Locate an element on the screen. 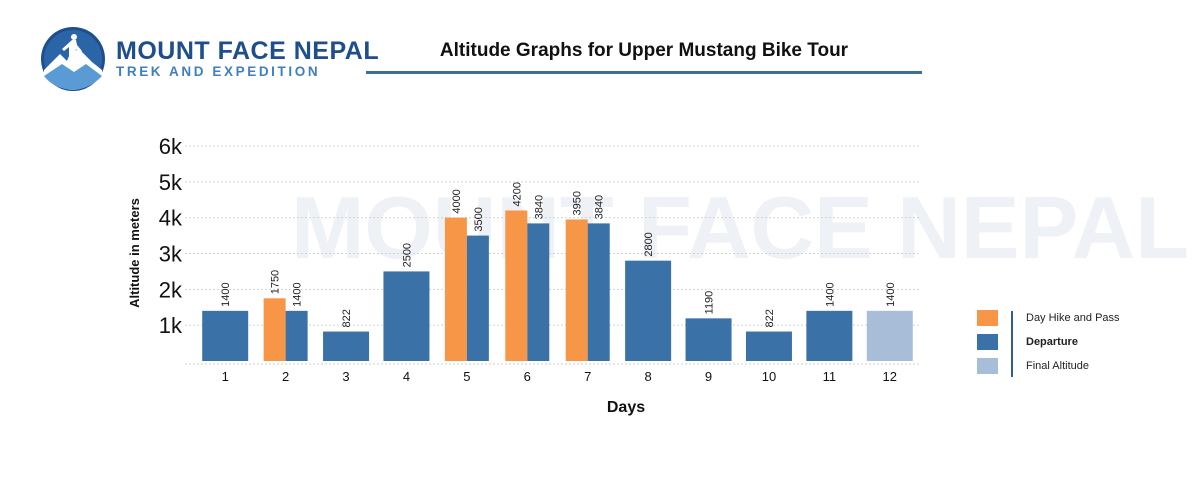 The image size is (1200, 500). legend-swatch-final-altitude is located at coordinates (987, 366).